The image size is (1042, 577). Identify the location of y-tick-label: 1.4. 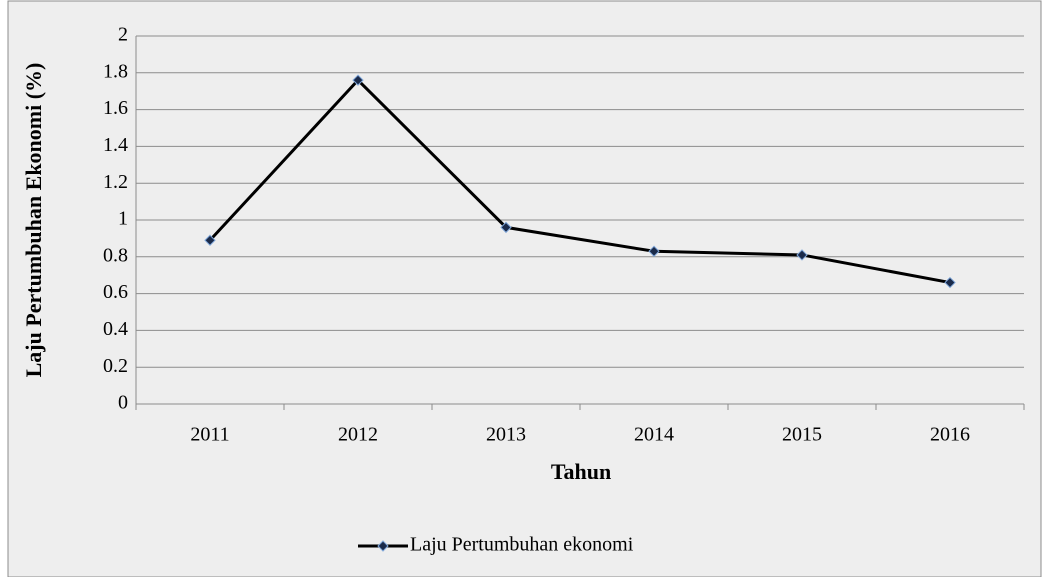
(115, 145).